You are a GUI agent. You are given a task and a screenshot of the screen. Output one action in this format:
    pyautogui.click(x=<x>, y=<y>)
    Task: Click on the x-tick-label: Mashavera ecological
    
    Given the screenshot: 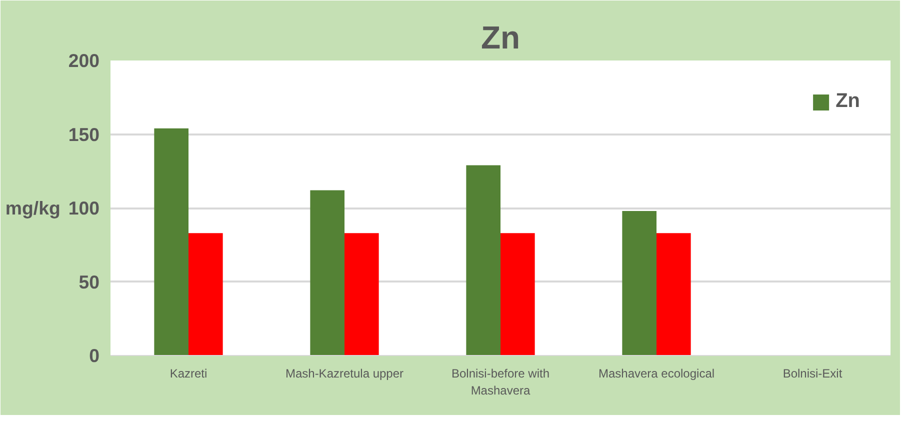 What is the action you would take?
    pyautogui.click(x=656, y=373)
    